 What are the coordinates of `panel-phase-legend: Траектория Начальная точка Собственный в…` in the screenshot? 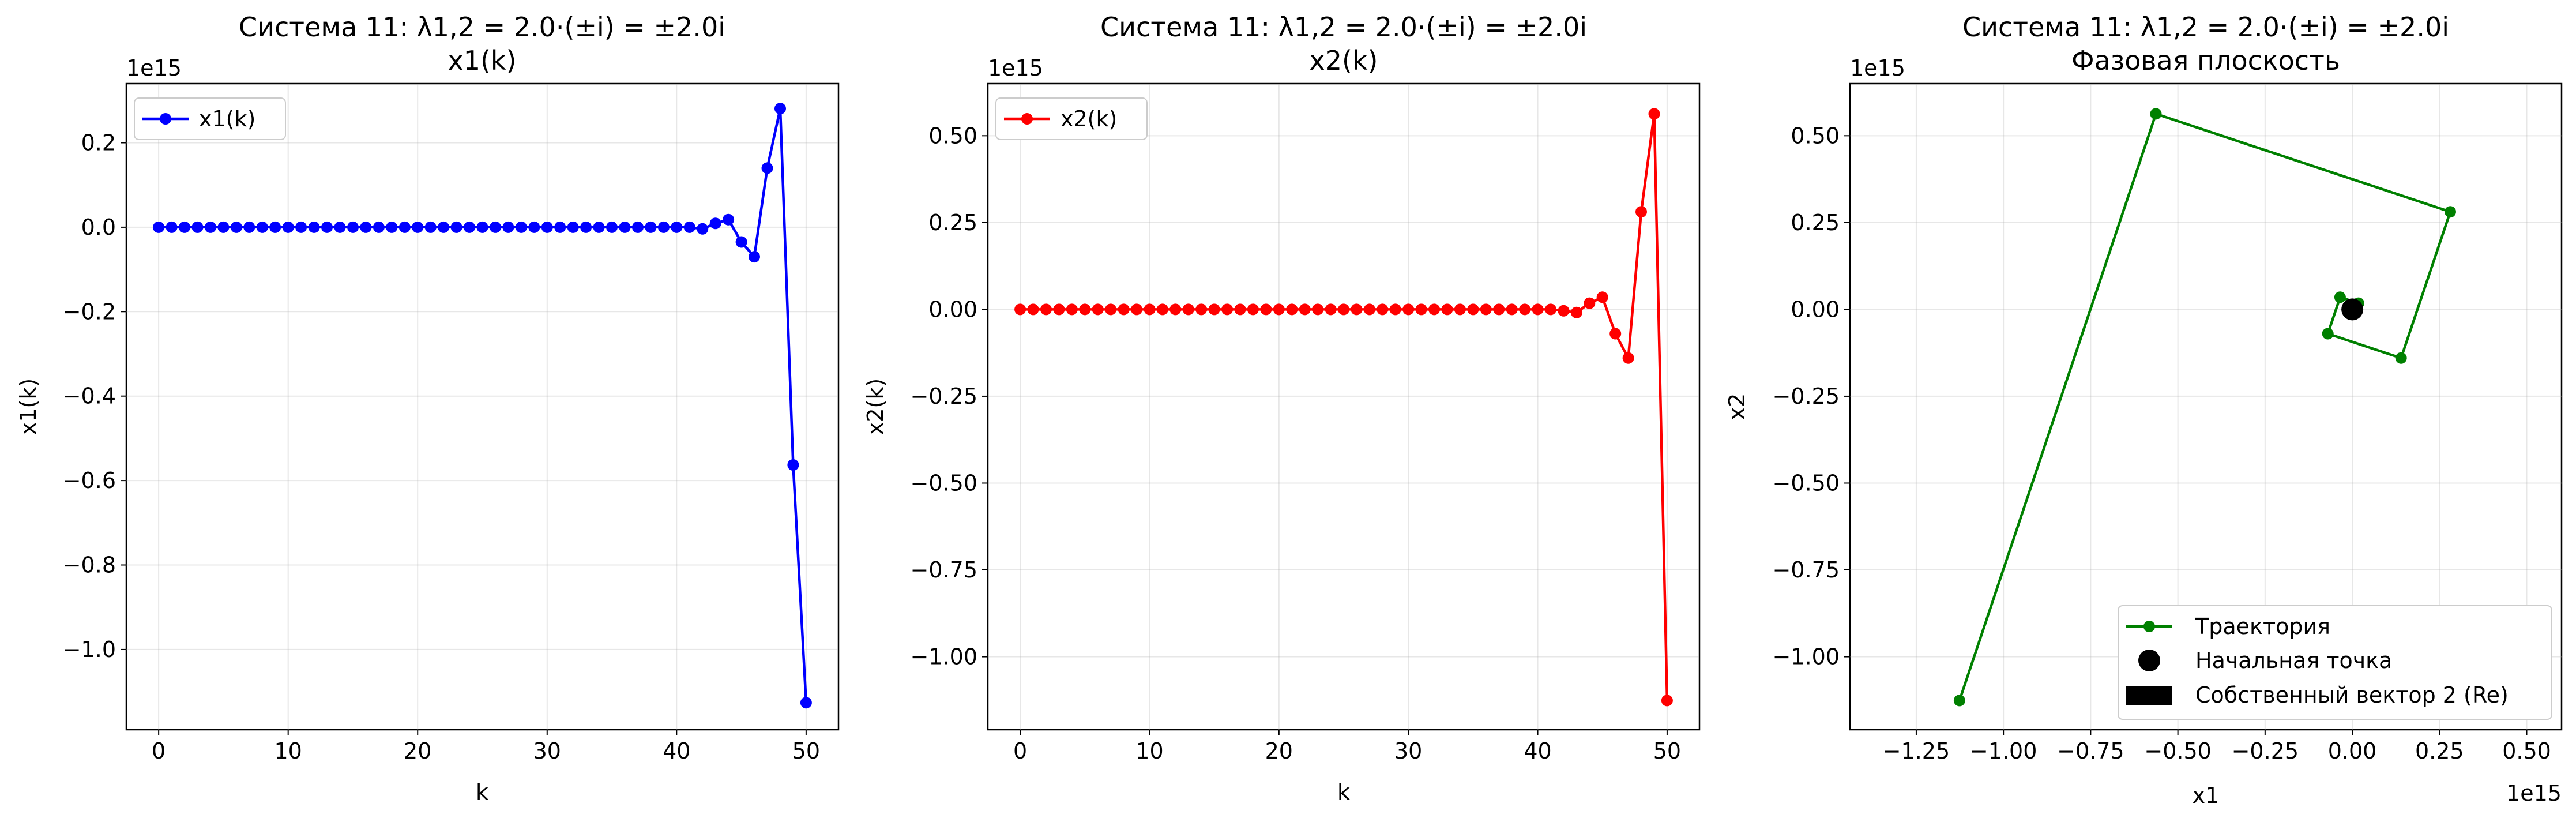 It's located at (2335, 662).